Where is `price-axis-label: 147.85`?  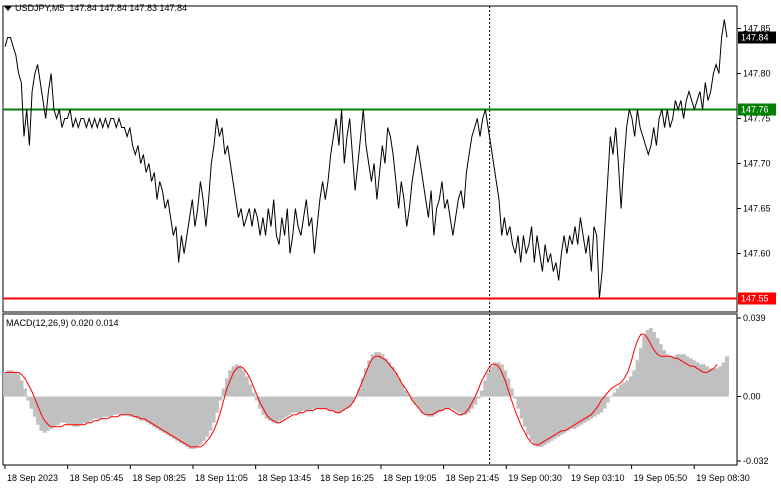
price-axis-label: 147.85 is located at coordinates (757, 29).